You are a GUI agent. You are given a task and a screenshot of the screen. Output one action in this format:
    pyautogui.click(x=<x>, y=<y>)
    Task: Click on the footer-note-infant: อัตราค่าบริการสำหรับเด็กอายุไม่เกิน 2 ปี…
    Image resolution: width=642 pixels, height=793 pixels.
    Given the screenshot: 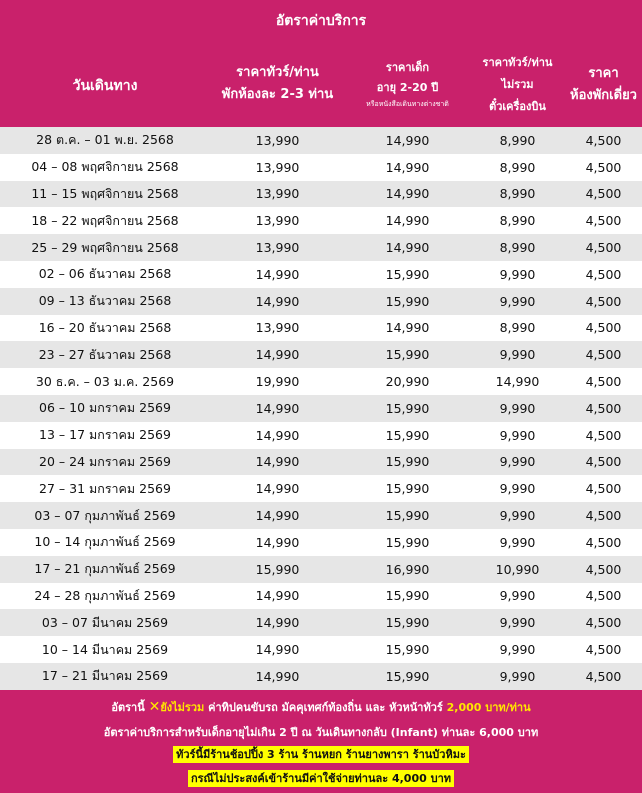 What is the action you would take?
    pyautogui.click(x=321, y=732)
    